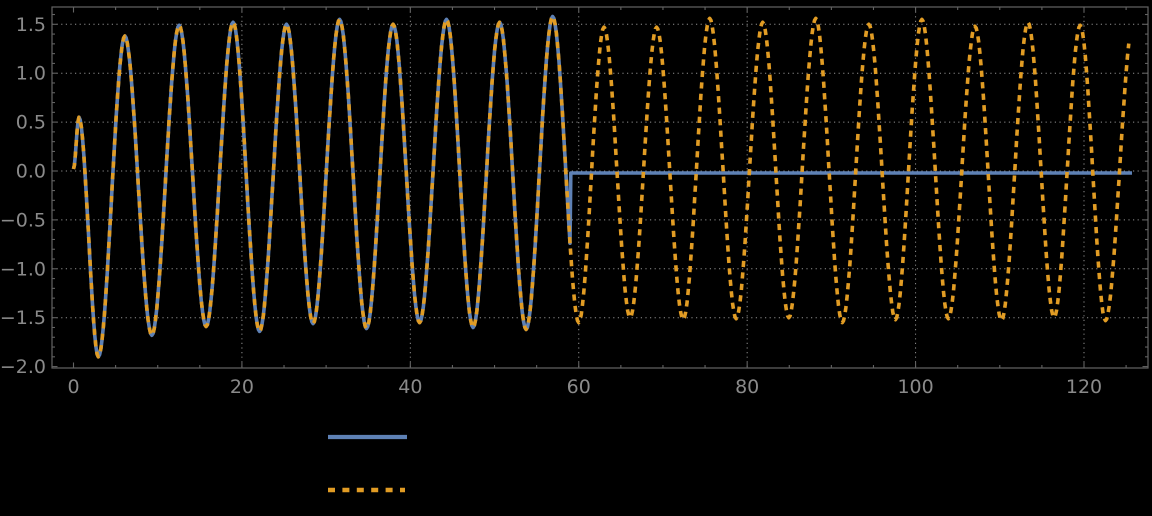 The width and height of the screenshot is (1152, 516). What do you see at coordinates (23, 367) in the screenshot?
I see `y-tick-label: −2.0` at bounding box center [23, 367].